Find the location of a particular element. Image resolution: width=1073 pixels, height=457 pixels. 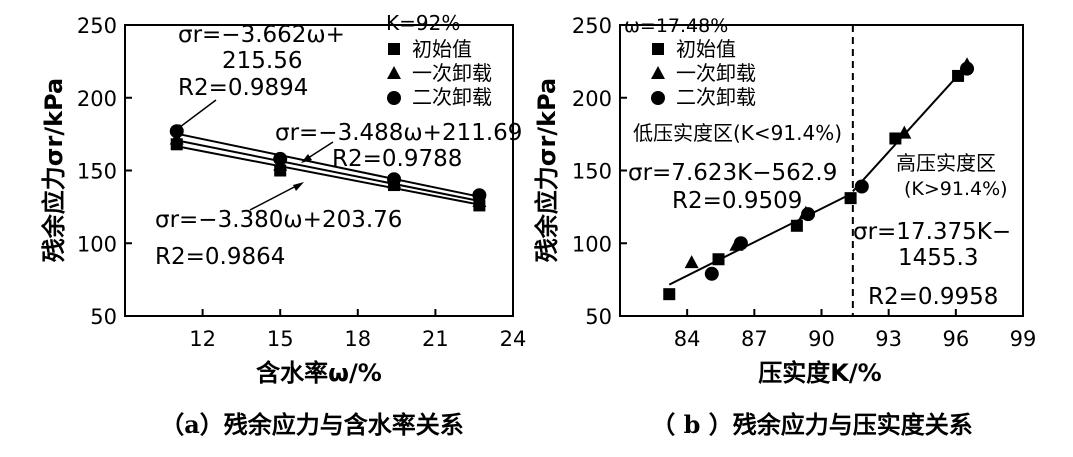

legend-label-a-2: 二次卸载 is located at coordinates (452, 97).